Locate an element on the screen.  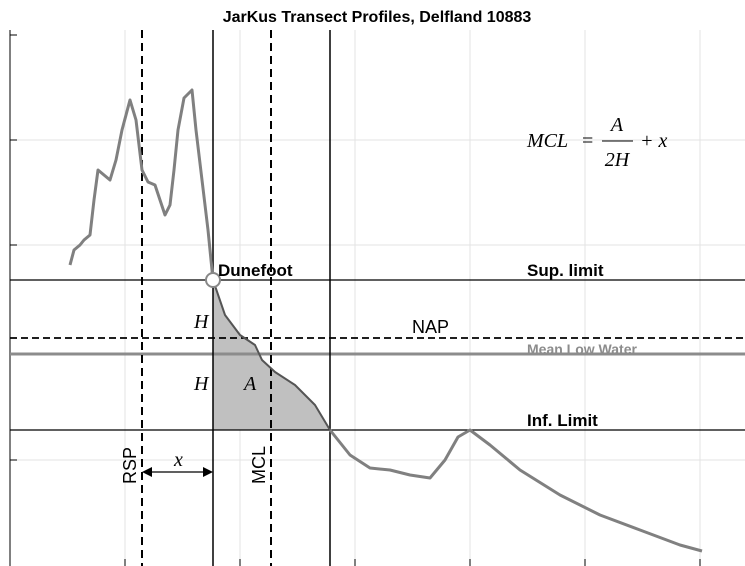
formula-rest: + x is located at coordinates (653, 141).